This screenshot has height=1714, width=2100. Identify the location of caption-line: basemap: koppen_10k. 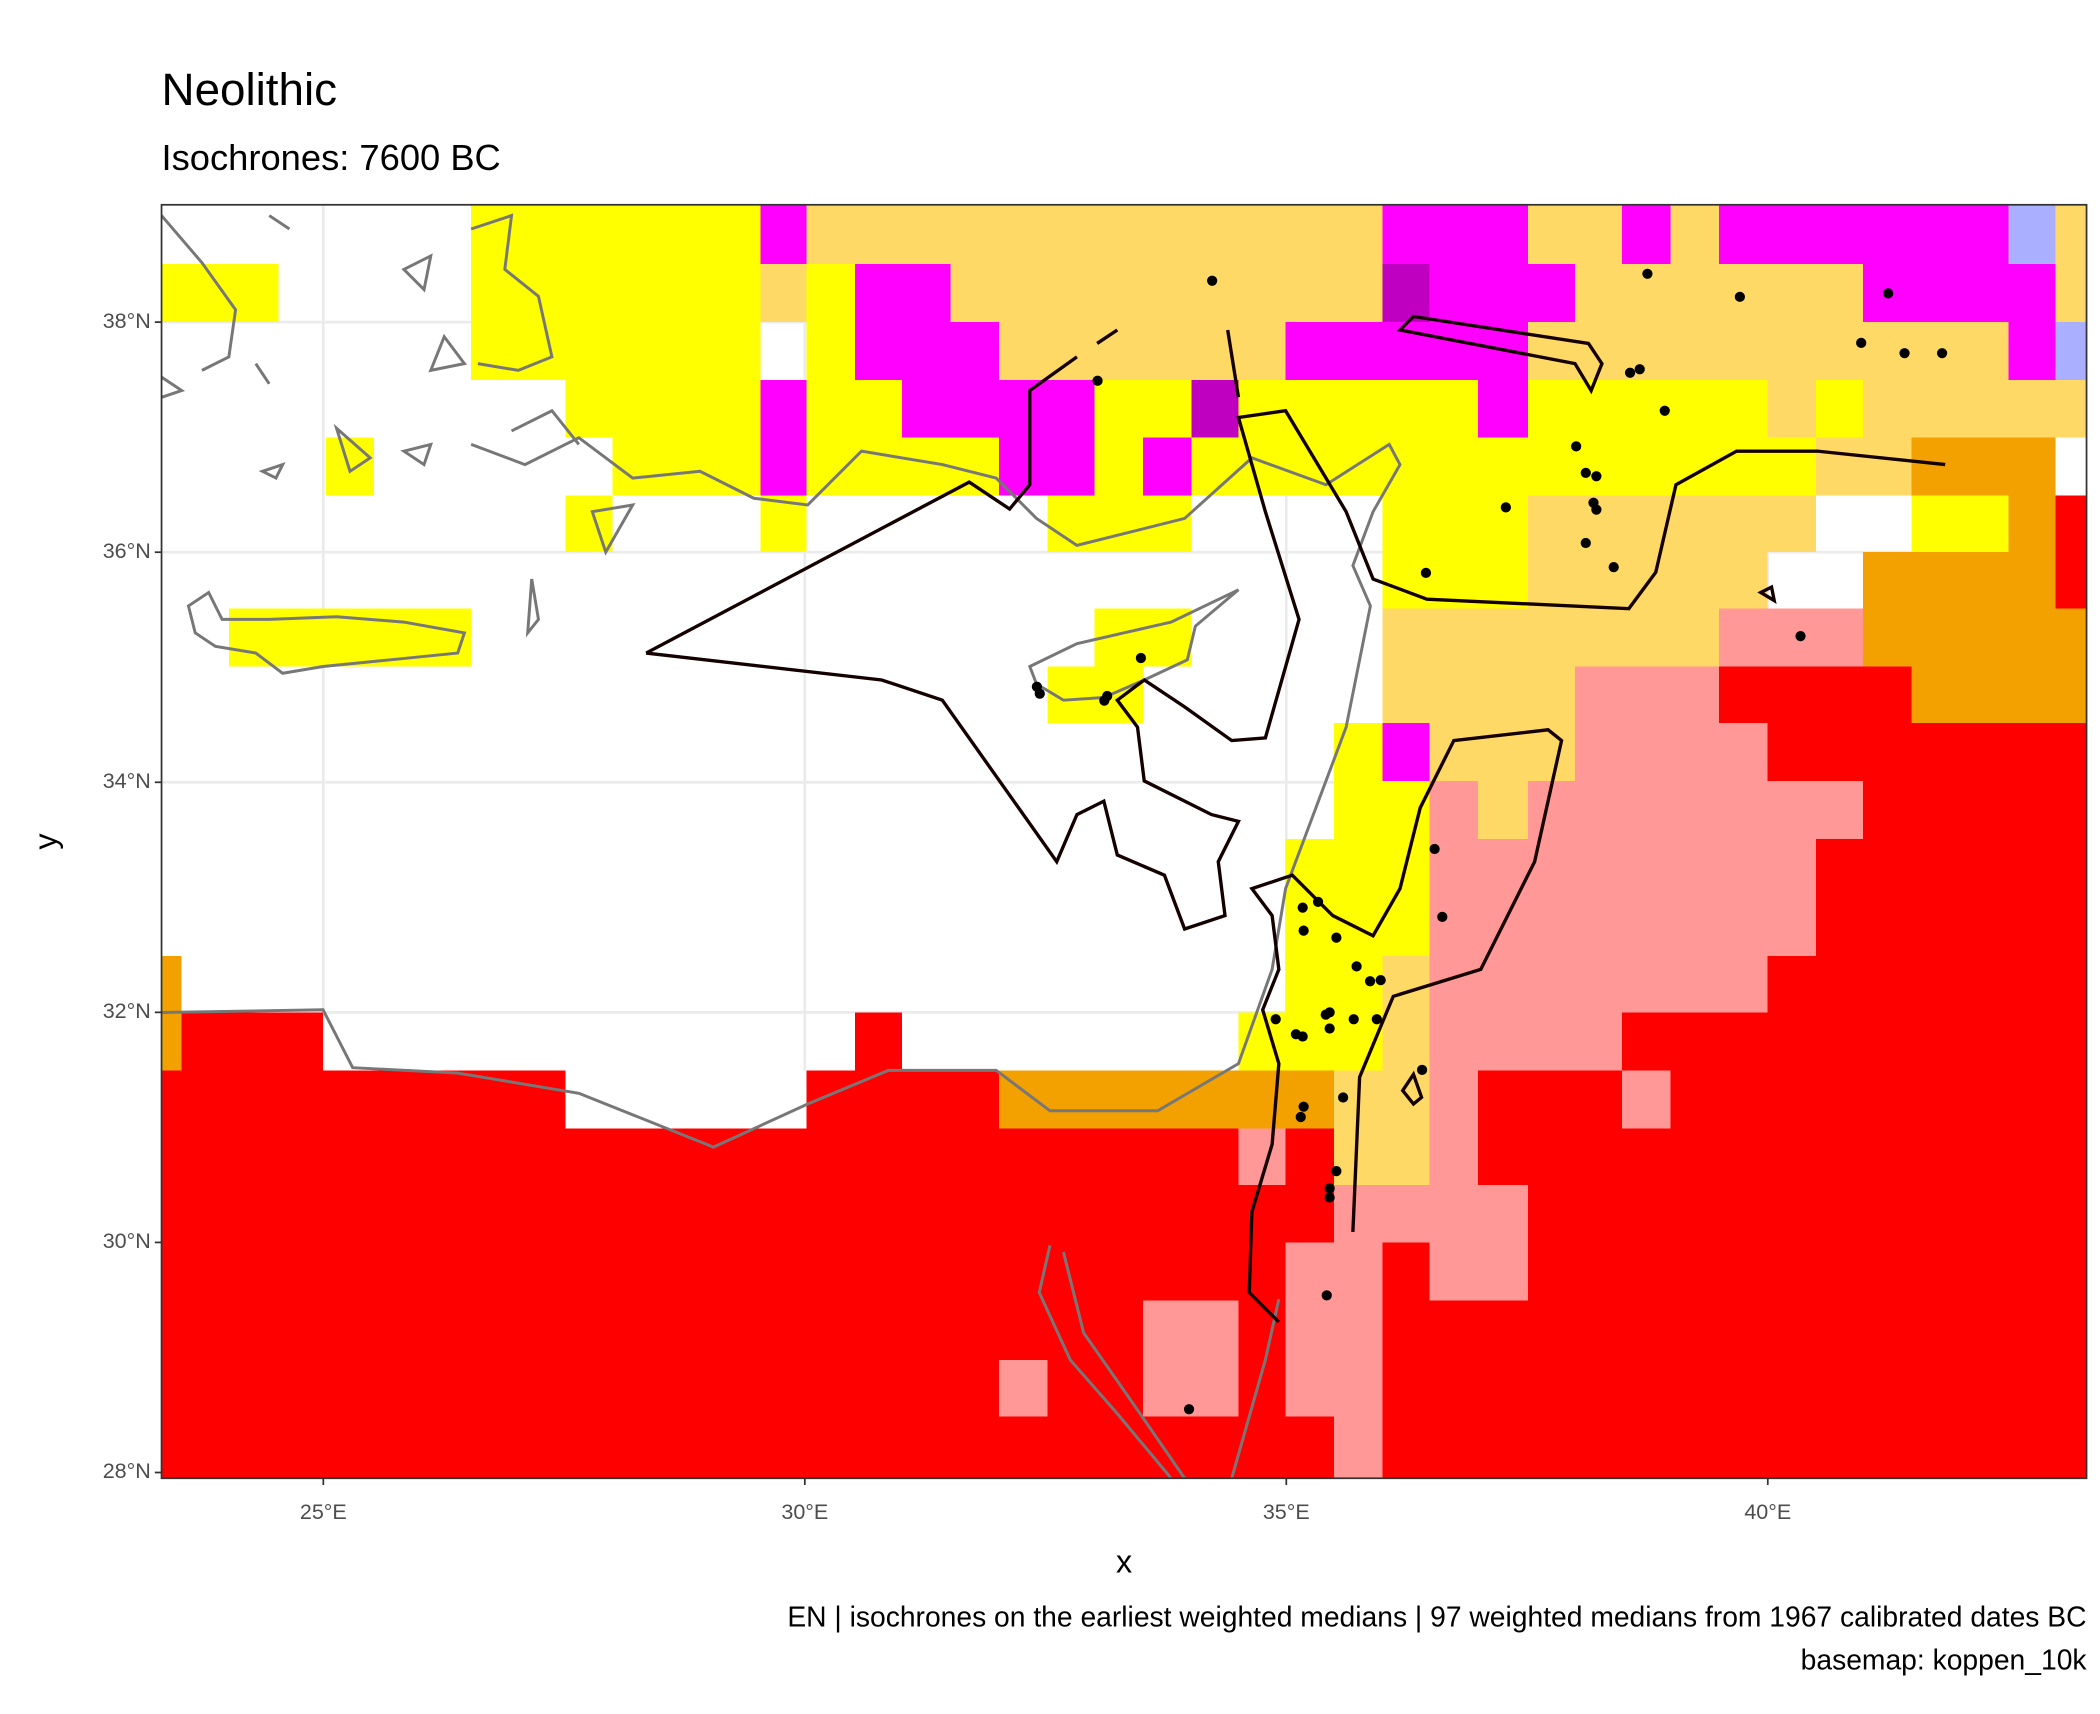
(1944, 1659).